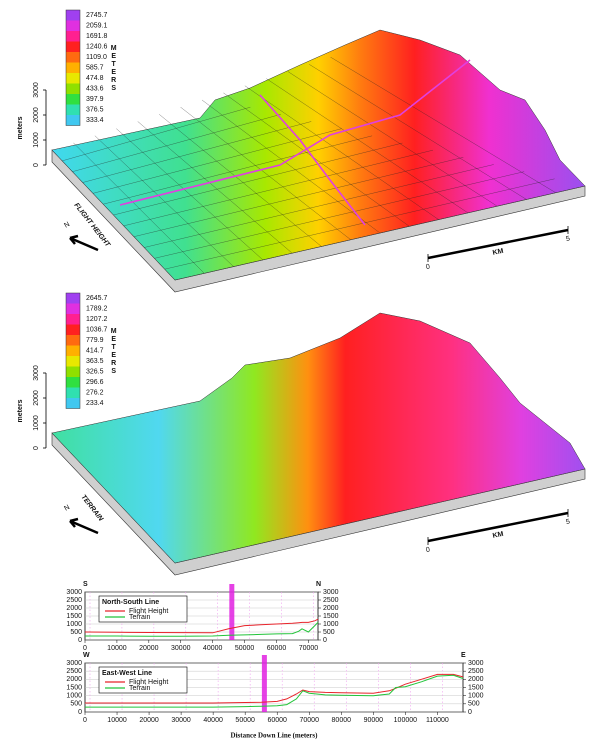  Describe the element at coordinates (140, 617) in the screenshot. I see `legend-label: Terrain` at that location.